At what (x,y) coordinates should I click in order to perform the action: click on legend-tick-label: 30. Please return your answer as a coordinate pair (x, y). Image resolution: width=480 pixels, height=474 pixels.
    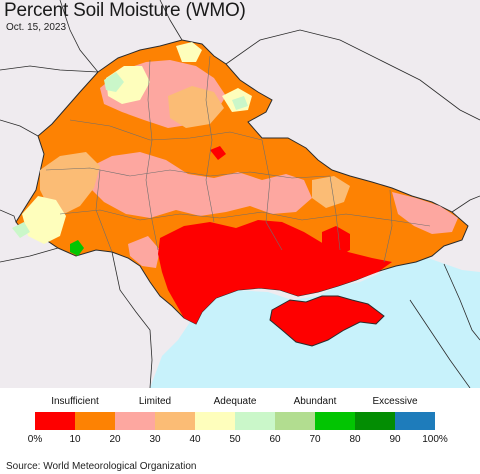
    Looking at the image, I should click on (155, 439).